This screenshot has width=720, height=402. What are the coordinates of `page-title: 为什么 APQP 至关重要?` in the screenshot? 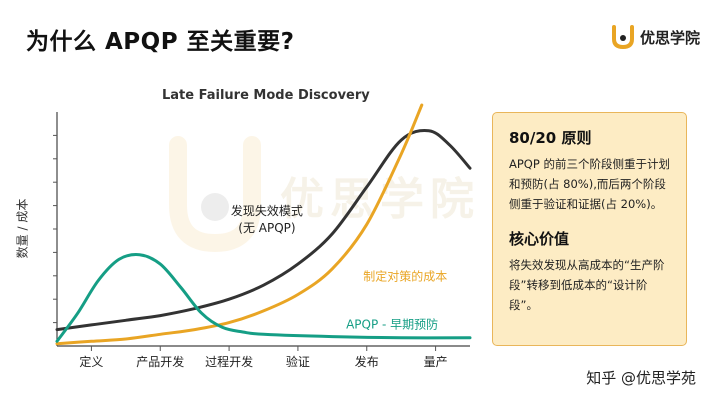 It's located at (160, 42).